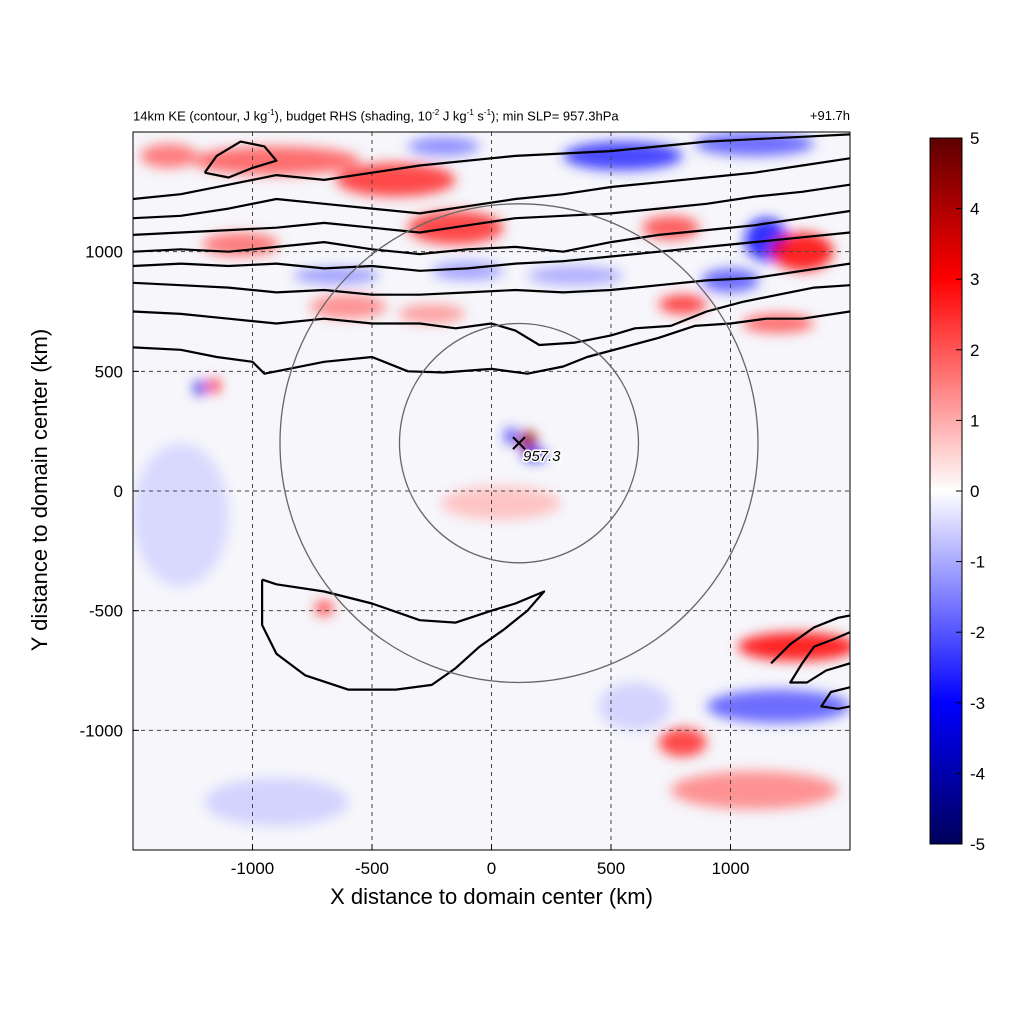  I want to click on storm-center-label: 957.3, so click(542, 456).